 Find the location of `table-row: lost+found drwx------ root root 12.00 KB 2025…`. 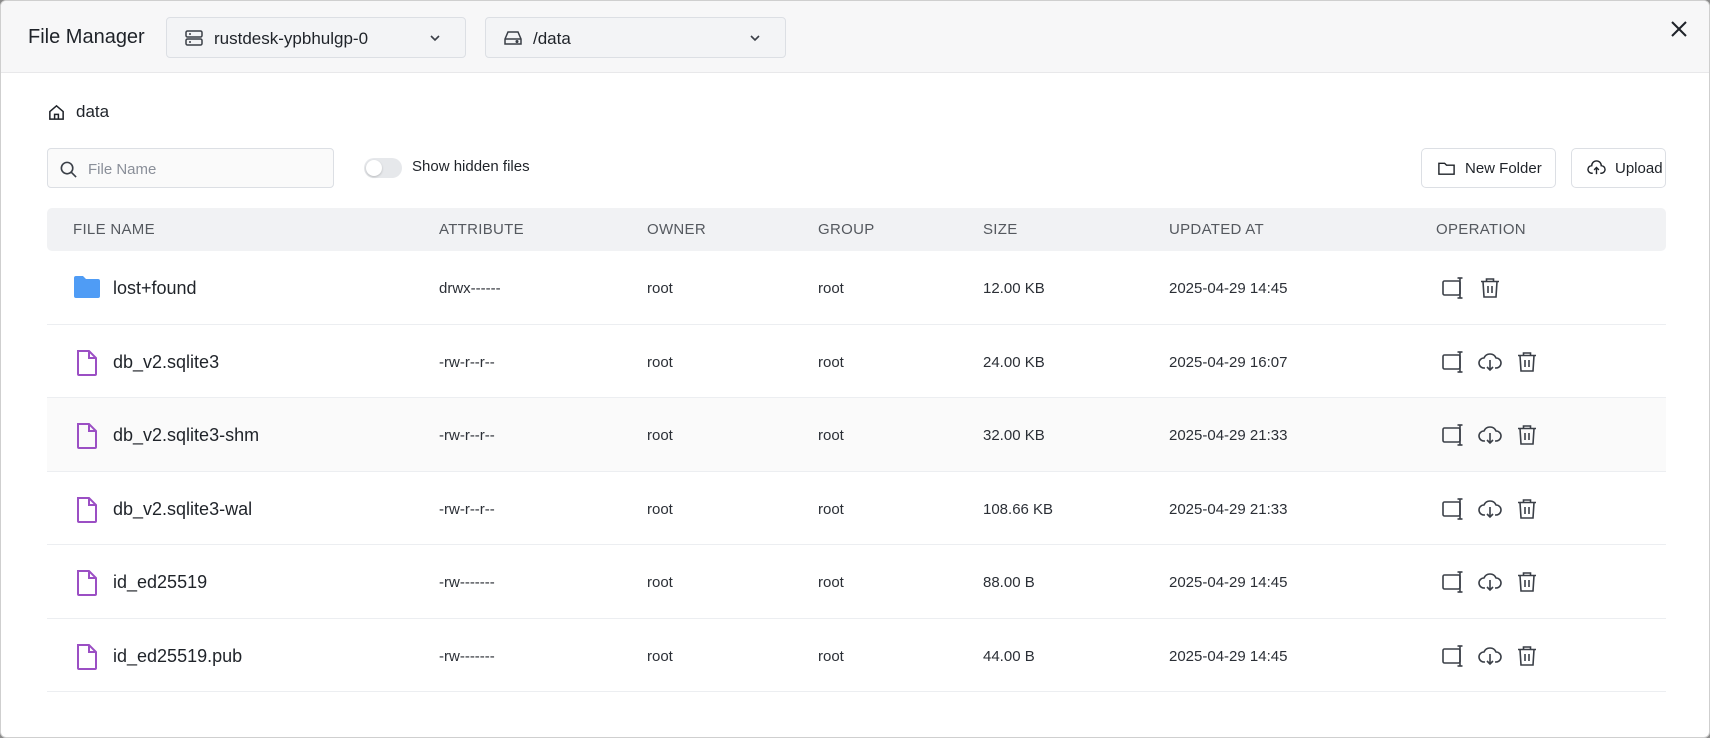

table-row: lost+found drwx------ root root 12.00 KB 2025… is located at coordinates (856, 288).